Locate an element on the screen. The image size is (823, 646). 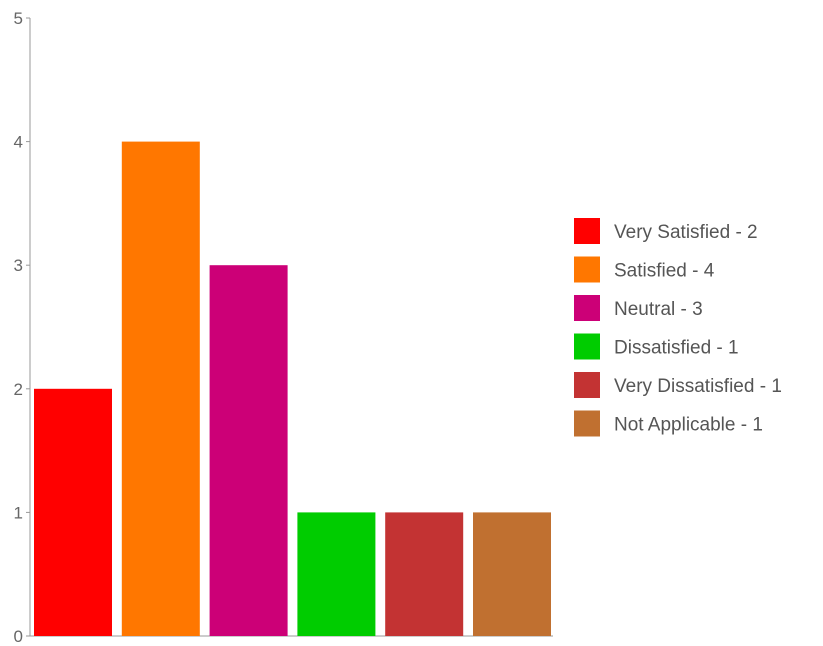
legend-label: Very Dissatisfied - 1 is located at coordinates (698, 386).